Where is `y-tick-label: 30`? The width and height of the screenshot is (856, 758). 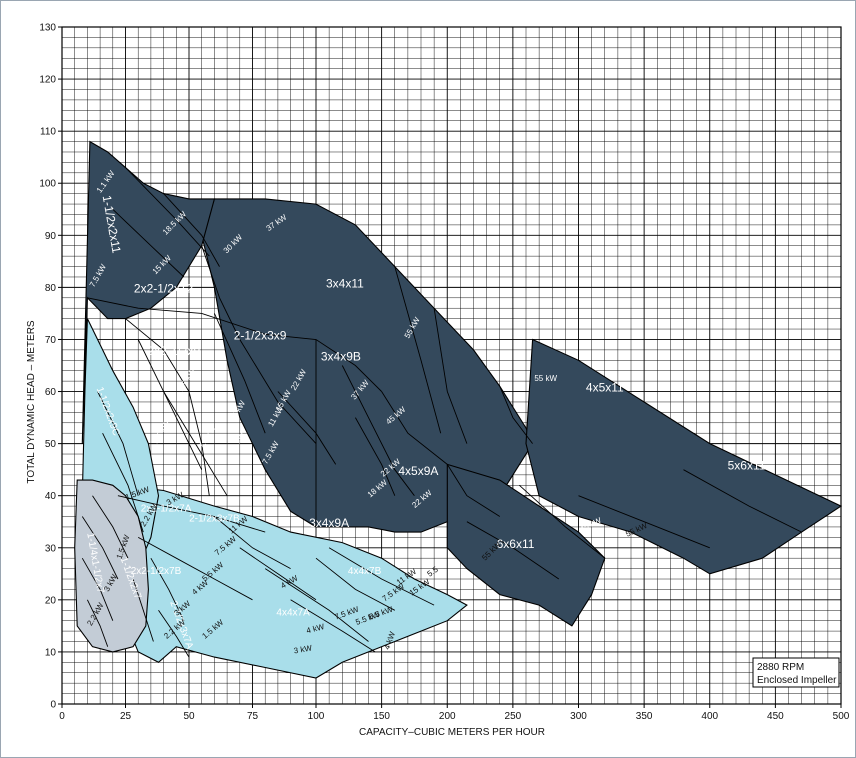 y-tick-label: 30 is located at coordinates (51, 548).